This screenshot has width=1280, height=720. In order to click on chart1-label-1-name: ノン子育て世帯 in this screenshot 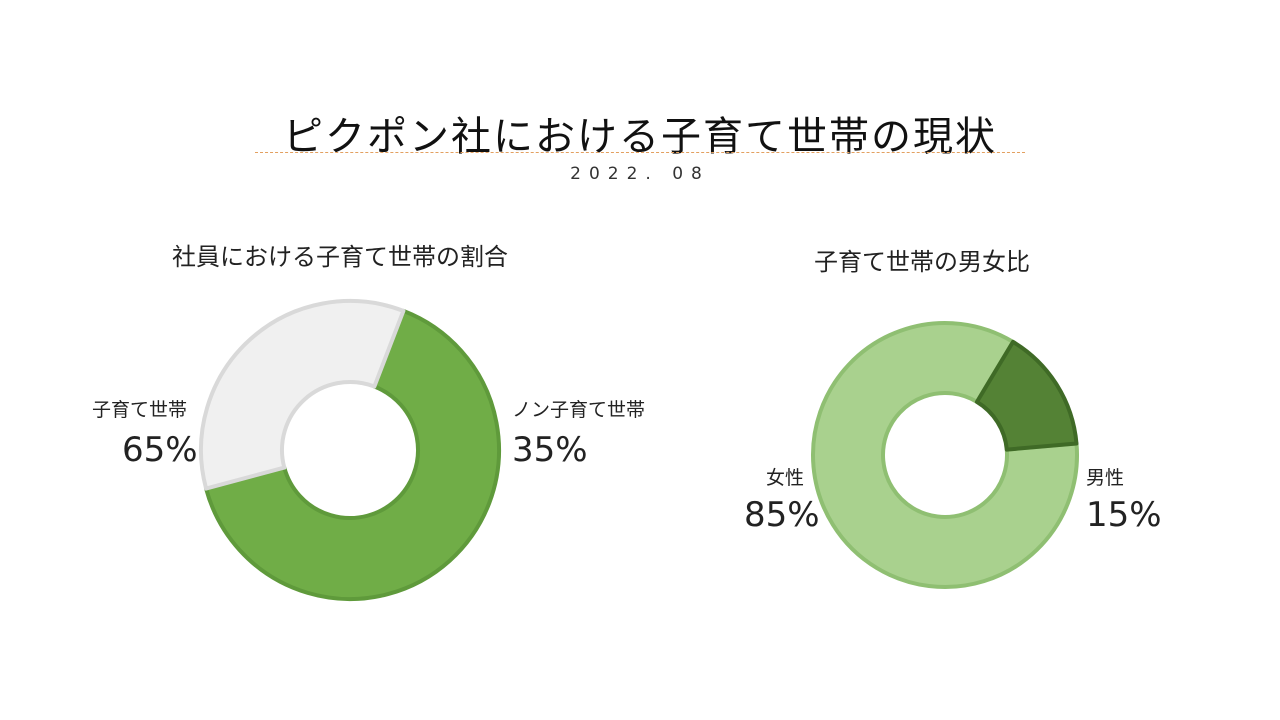, I will do `click(579, 410)`.